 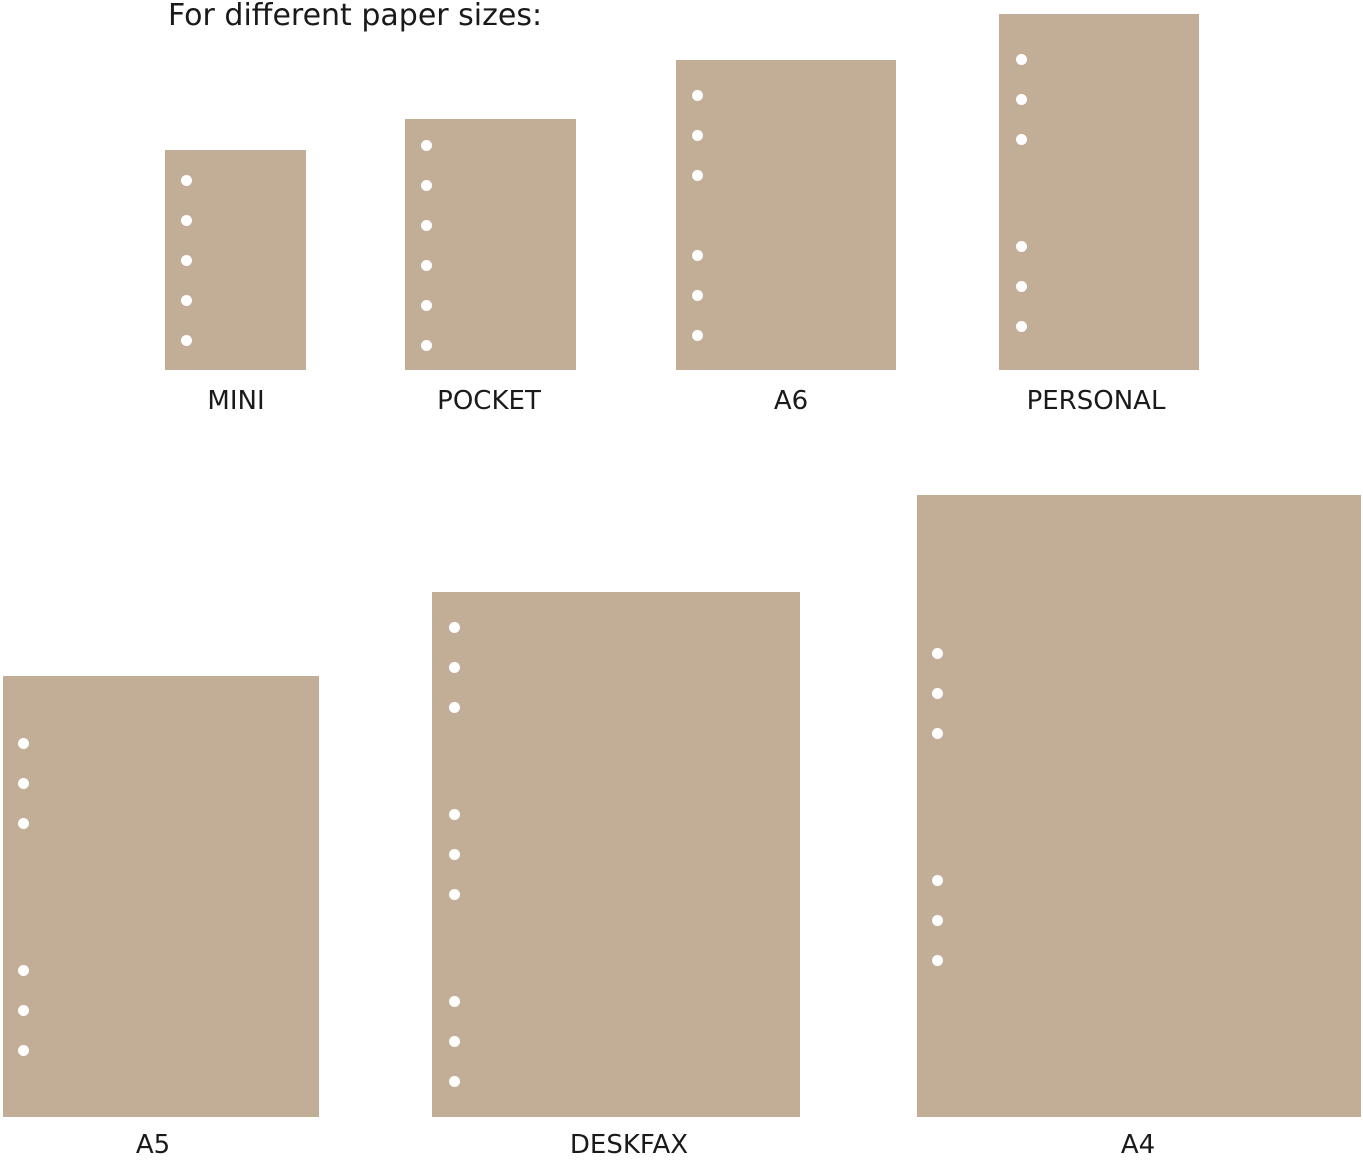 What do you see at coordinates (791, 401) in the screenshot?
I see `a6-label: A6` at bounding box center [791, 401].